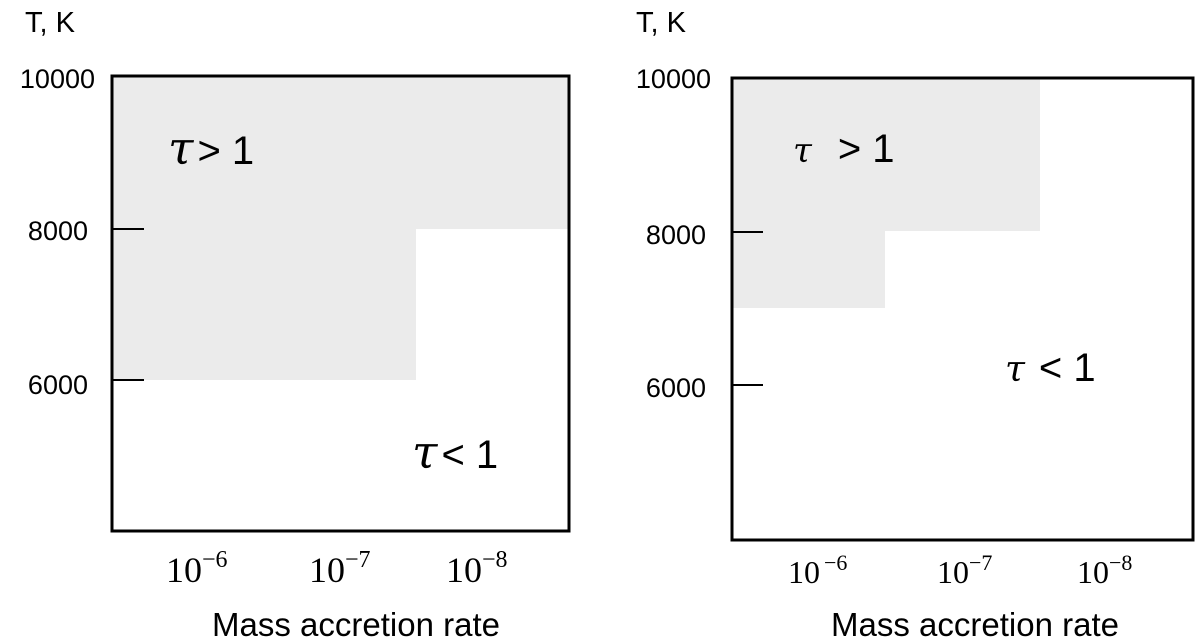  Describe the element at coordinates (356, 623) in the screenshot. I see `left-x-axis-title: Mass accretion rate` at that location.